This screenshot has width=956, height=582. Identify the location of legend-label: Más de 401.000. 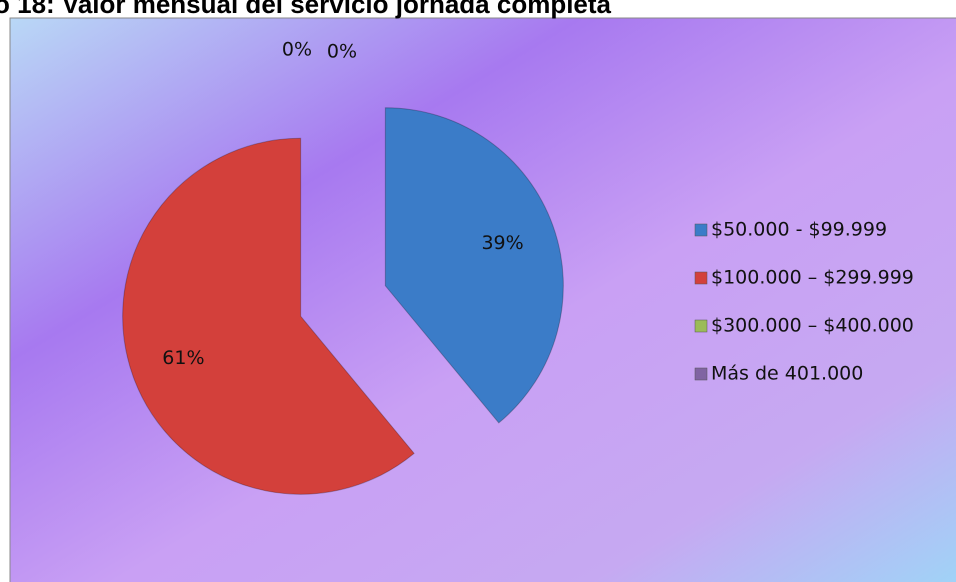
(787, 374).